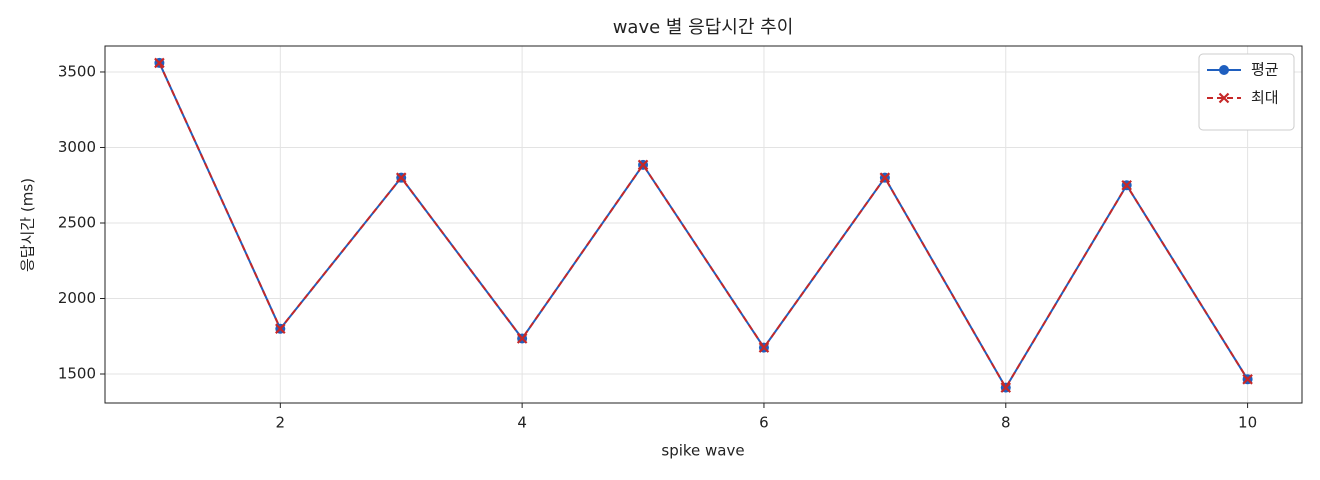 The height and width of the screenshot is (480, 1320). Describe the element at coordinates (77, 71) in the screenshot. I see `y-tick-label: 3500` at that location.